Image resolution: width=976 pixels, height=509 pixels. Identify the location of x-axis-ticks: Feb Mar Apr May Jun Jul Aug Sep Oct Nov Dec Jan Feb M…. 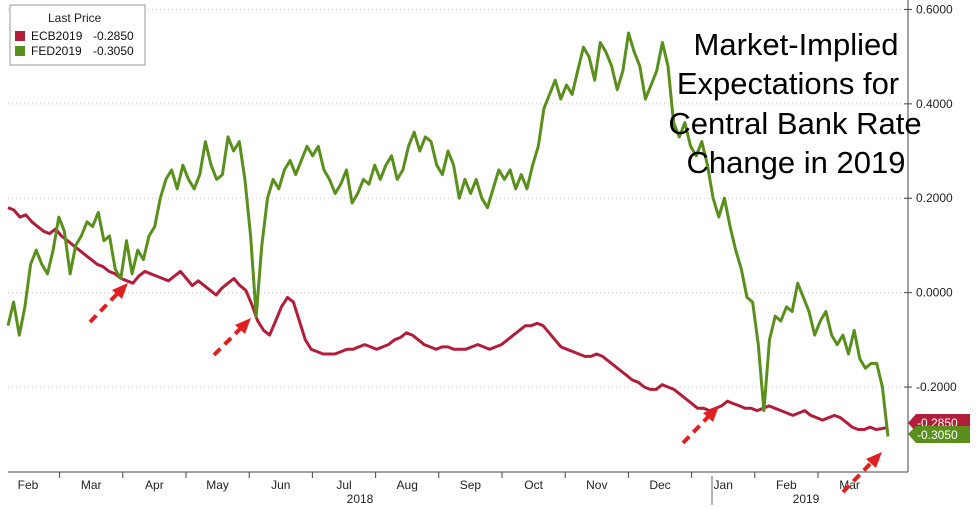
(439, 489).